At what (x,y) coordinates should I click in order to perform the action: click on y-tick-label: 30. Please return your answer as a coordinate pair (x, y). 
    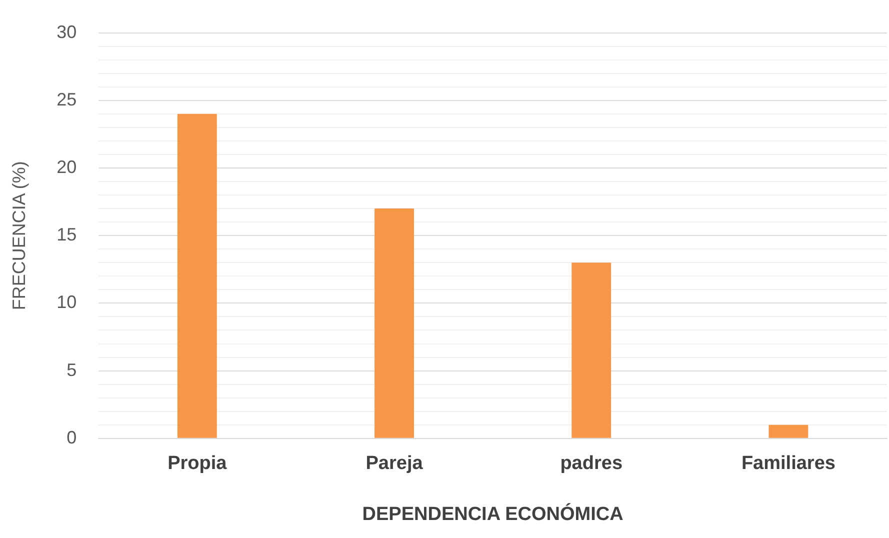
    Looking at the image, I should click on (66, 32).